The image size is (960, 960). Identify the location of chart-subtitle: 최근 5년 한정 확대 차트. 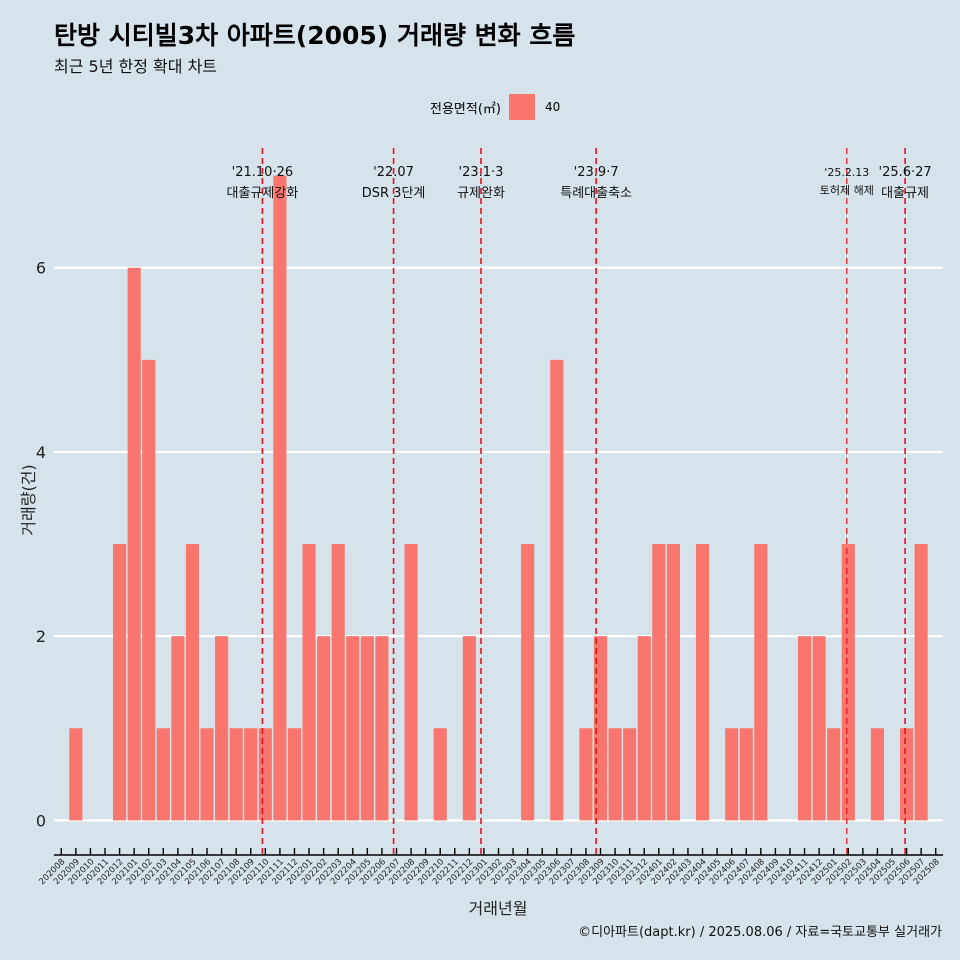
(136, 66).